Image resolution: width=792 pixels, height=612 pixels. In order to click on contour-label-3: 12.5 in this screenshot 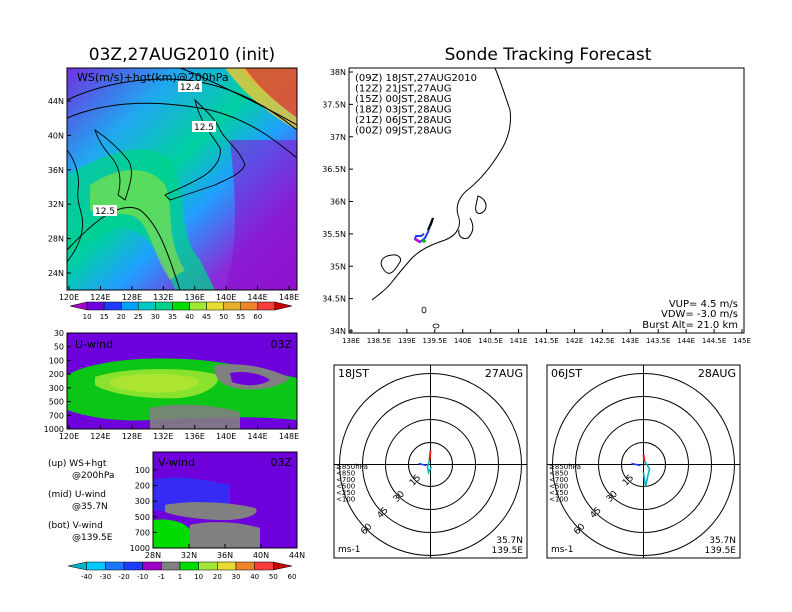, I will do `click(105, 211)`.